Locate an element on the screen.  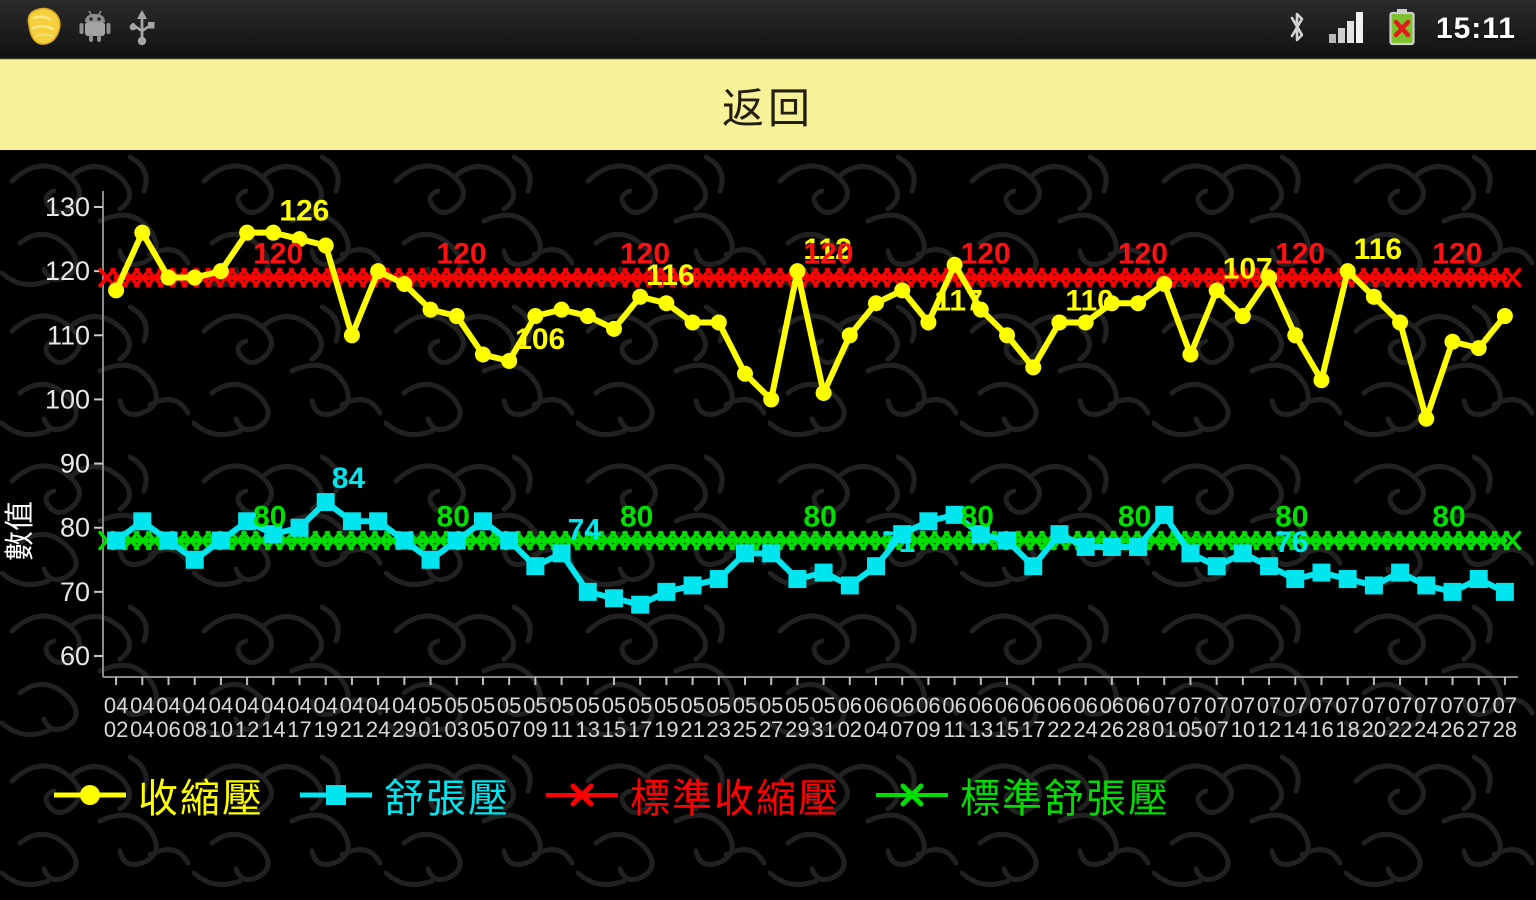
back-button-label: 返回 is located at coordinates (767, 108).